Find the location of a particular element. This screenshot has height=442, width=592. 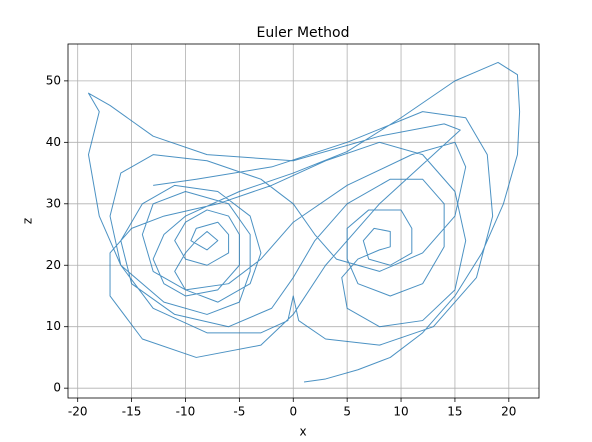

x-tick-label: -15 is located at coordinates (132, 412).